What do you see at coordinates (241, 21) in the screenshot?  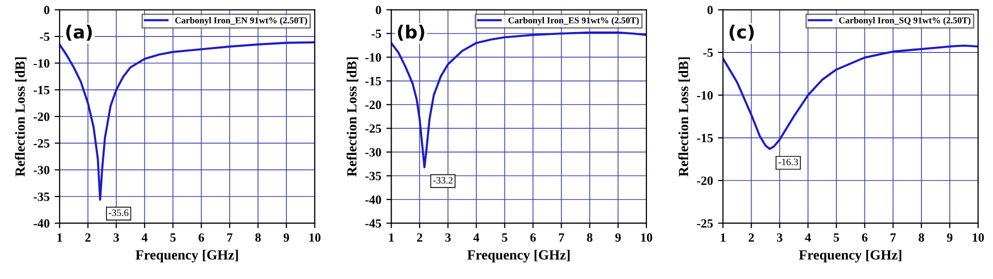 I see `legend-label: Carbonyl Iron_EN 91wt% (2.50T)` at bounding box center [241, 21].